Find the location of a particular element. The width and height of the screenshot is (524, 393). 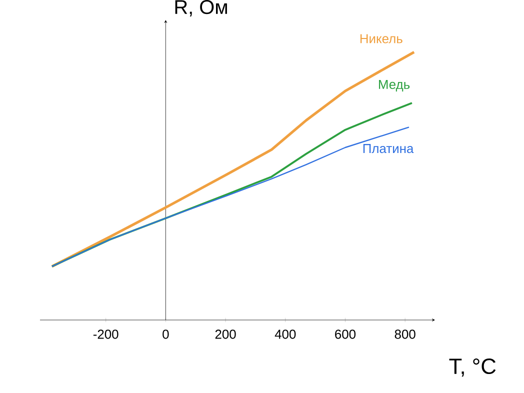

x-tick-label: 200 is located at coordinates (225, 334).